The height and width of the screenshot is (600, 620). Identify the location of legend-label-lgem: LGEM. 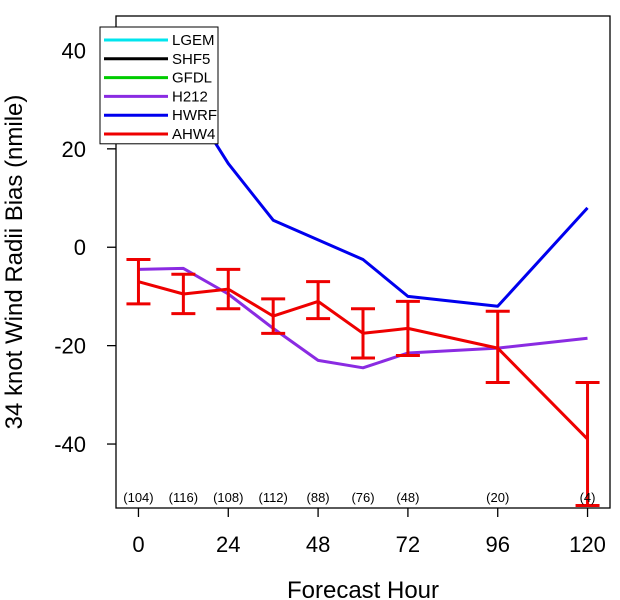
(193, 40).